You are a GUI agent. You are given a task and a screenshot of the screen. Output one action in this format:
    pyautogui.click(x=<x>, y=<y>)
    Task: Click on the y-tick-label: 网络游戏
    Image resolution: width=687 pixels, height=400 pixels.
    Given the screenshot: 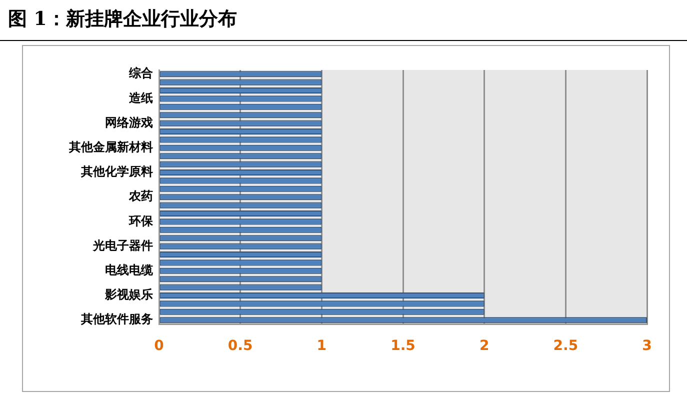 What is the action you would take?
    pyautogui.click(x=129, y=122)
    